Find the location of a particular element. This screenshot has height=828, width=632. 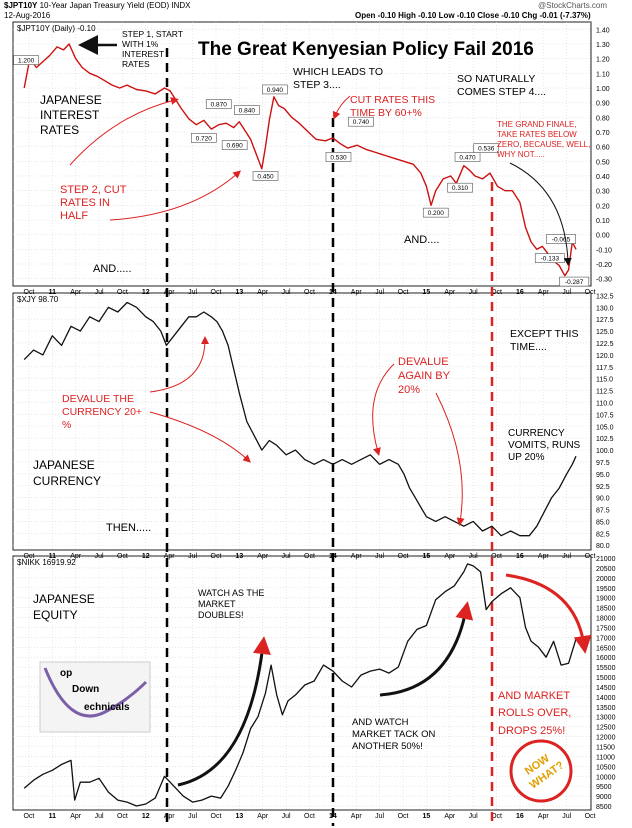

svg-text: 0.840 is located at coordinates (247, 110).